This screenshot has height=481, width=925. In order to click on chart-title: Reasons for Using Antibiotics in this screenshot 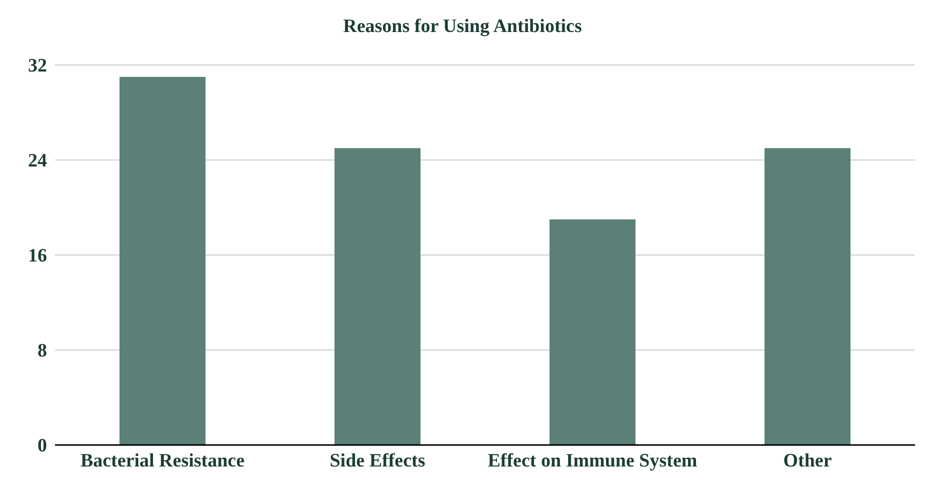, I will do `click(462, 27)`.